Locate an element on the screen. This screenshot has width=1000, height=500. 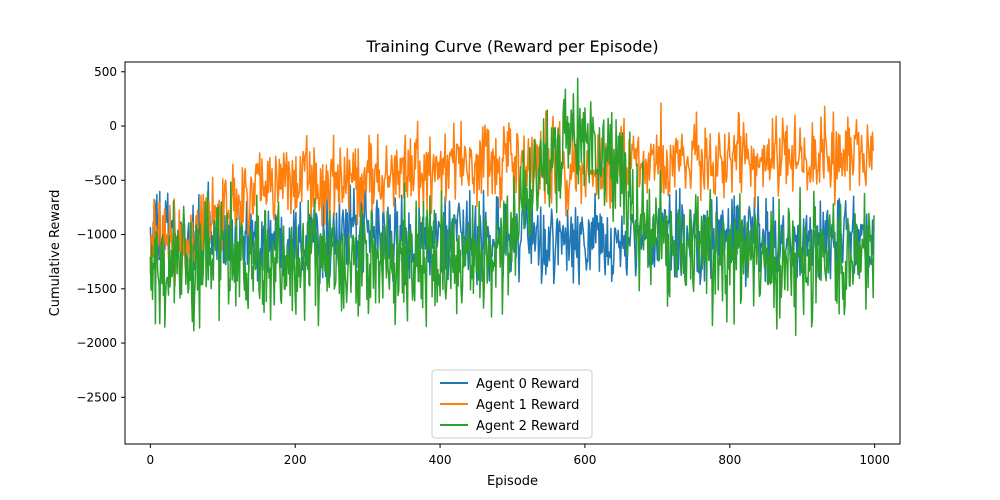
legend-label-agent-2: Agent 2 Reward is located at coordinates (527, 426).